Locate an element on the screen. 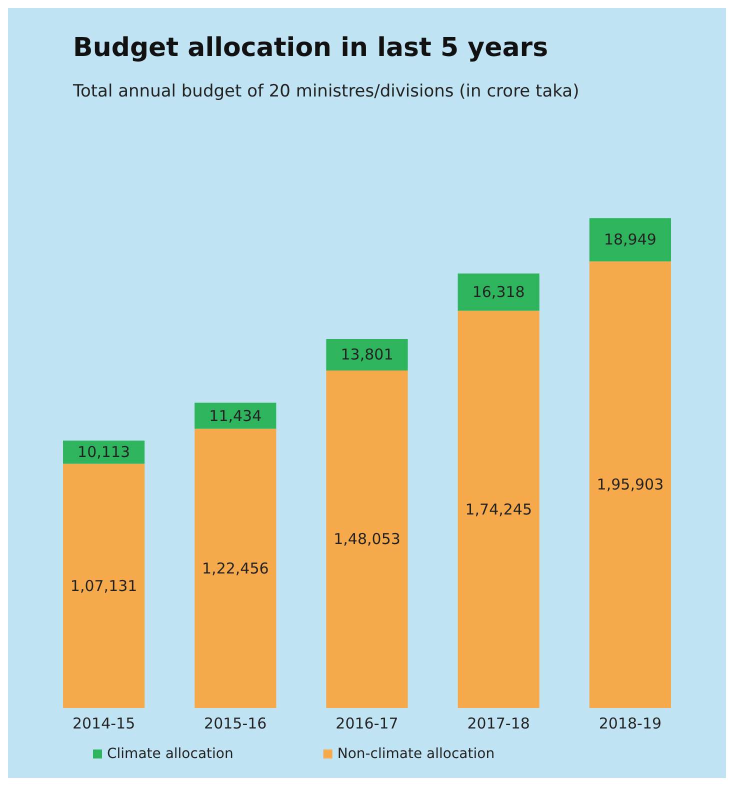 The height and width of the screenshot is (786, 734). legend-label: Non-climate allocation is located at coordinates (416, 754).